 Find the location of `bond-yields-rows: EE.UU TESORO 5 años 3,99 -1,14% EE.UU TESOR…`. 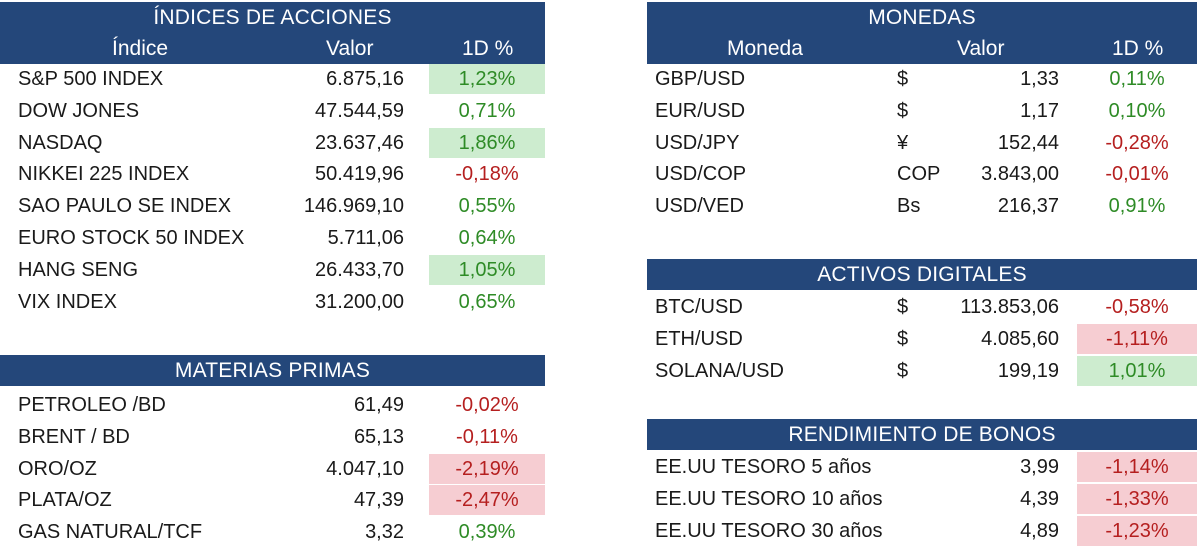

bond-yields-rows: EE.UU TESORO 5 años 3,99 -1,14% EE.UU TESOR… is located at coordinates (922, 499).